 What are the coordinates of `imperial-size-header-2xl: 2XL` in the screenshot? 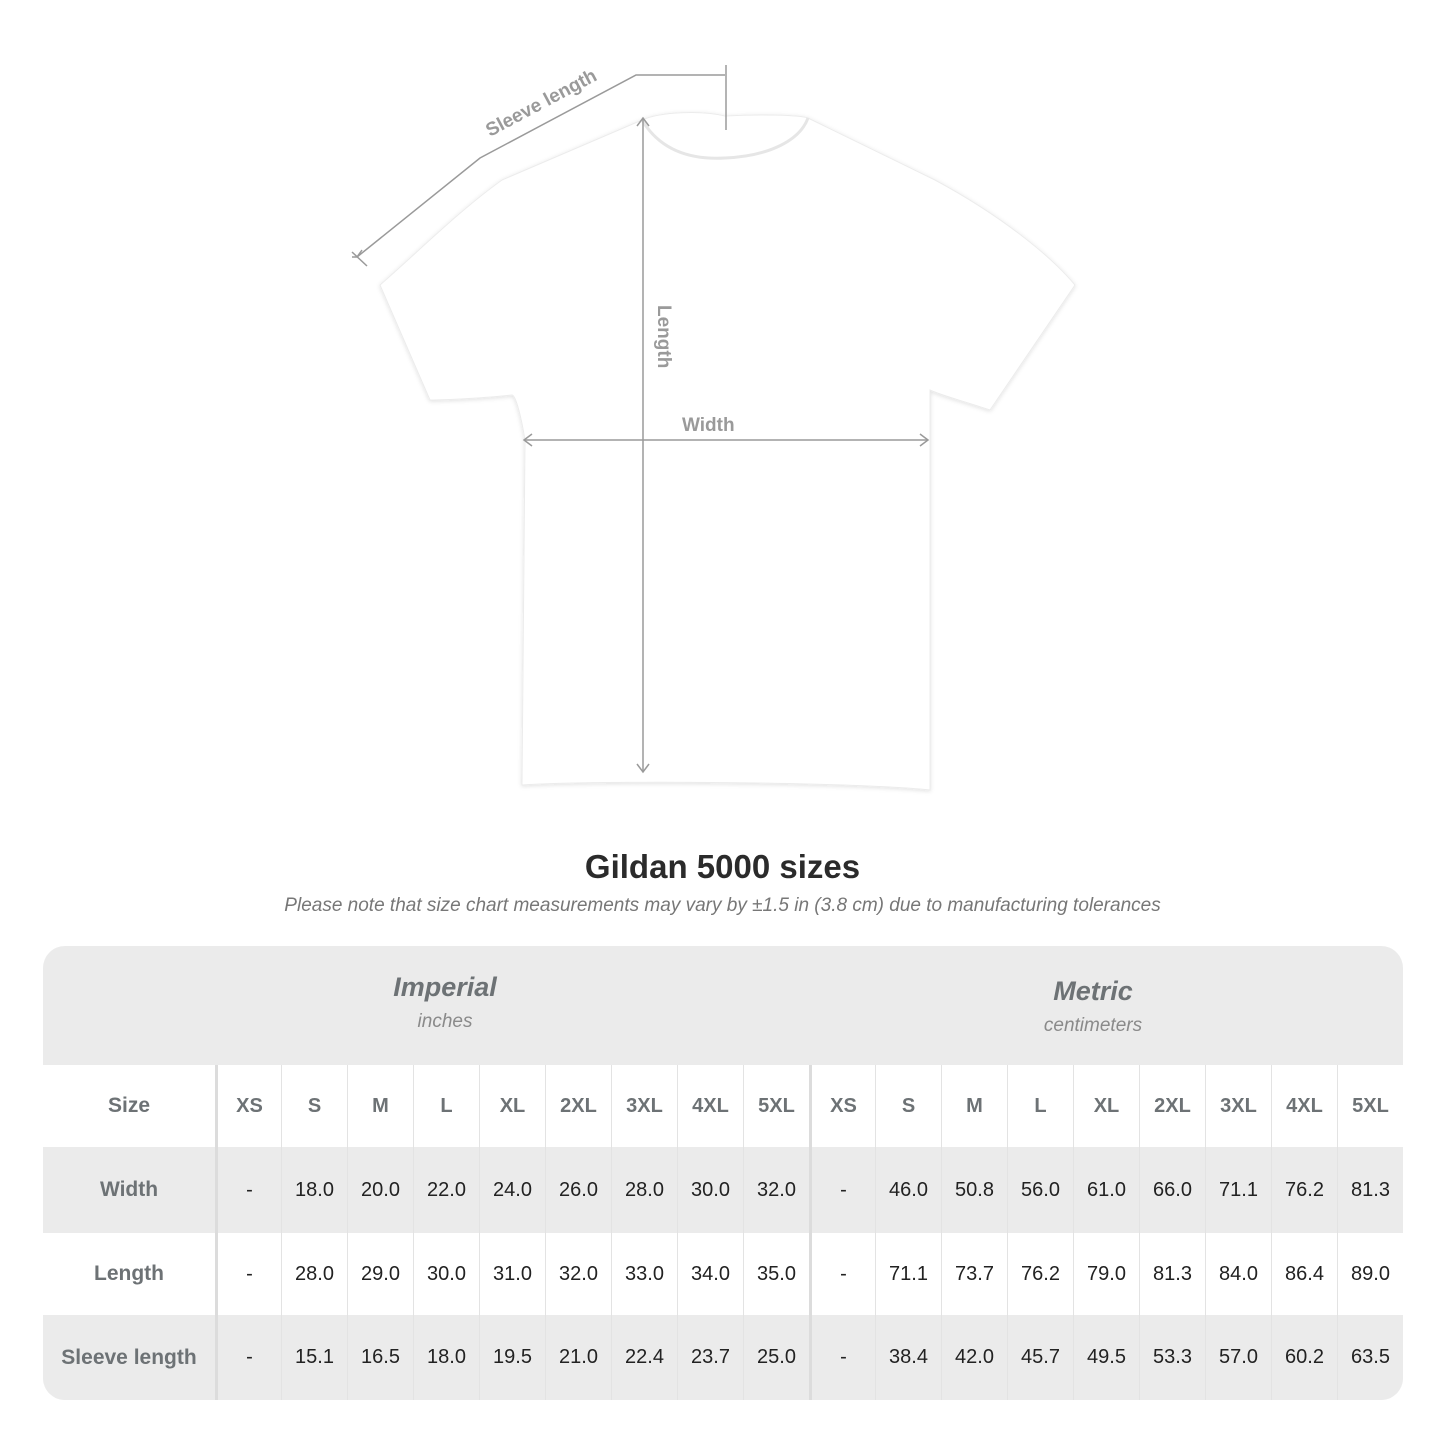 It's located at (578, 1106).